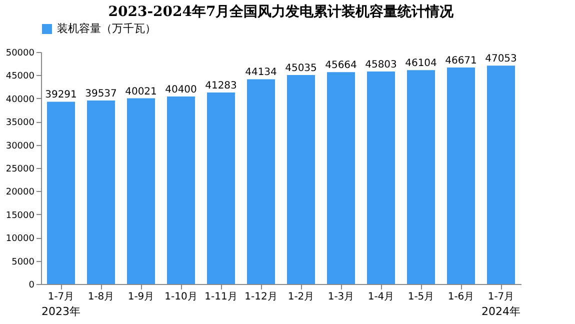 The height and width of the screenshot is (324, 575). I want to click on data-label: 39537, so click(101, 94).